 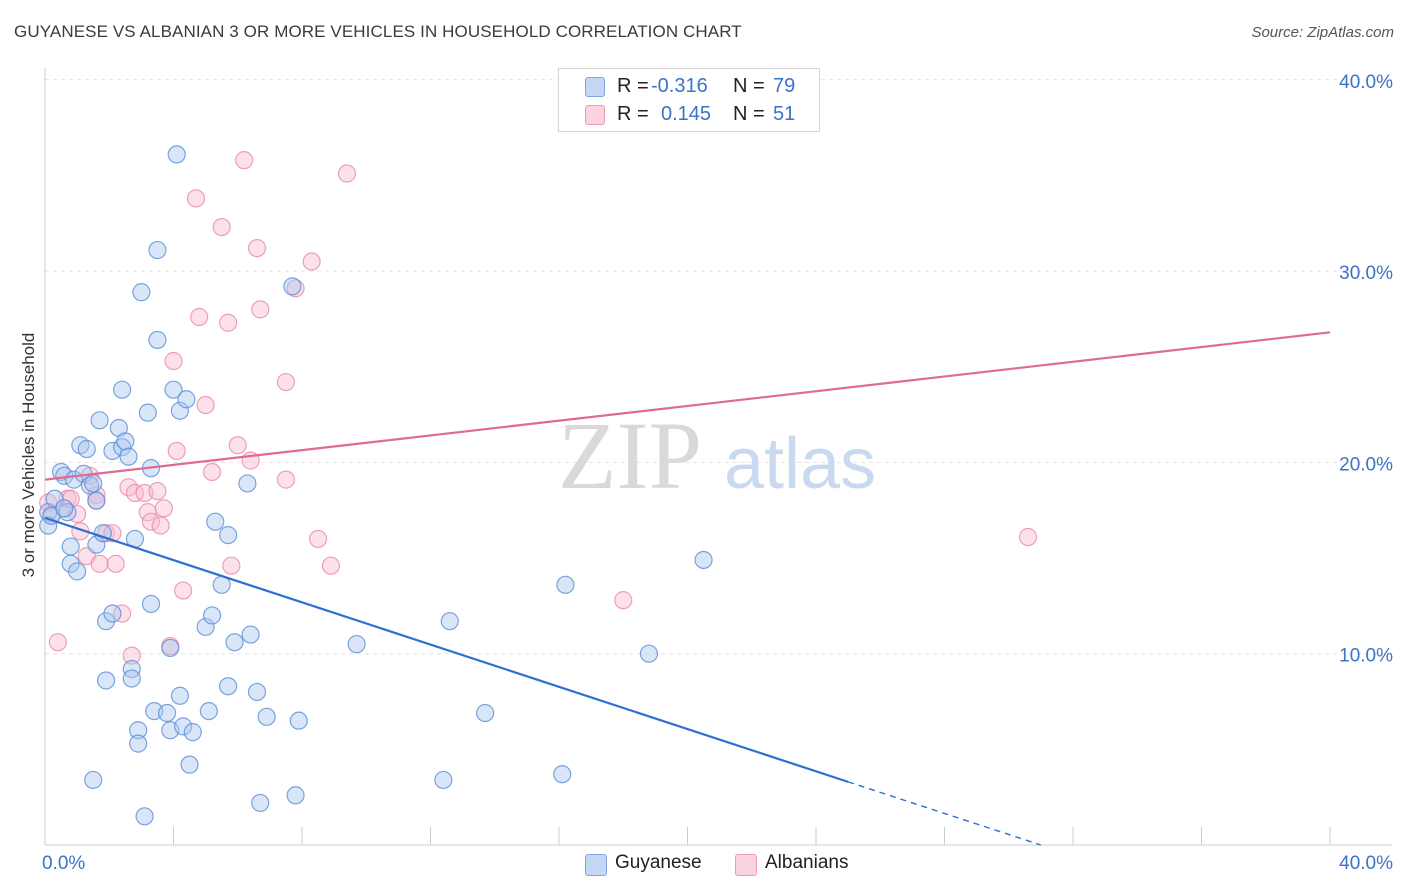 I want to click on y-tick-label: 10.0%, so click(x=1366, y=656).